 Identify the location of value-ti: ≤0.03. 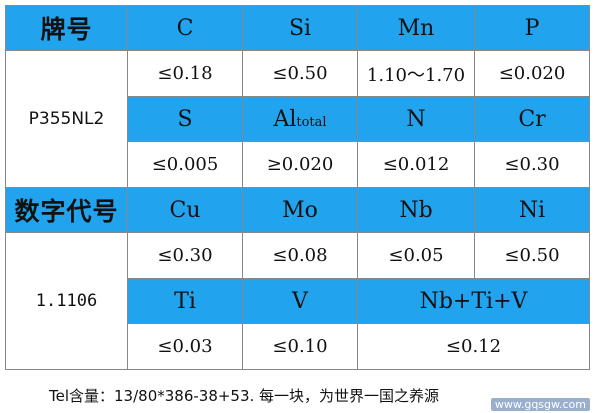
(185, 346).